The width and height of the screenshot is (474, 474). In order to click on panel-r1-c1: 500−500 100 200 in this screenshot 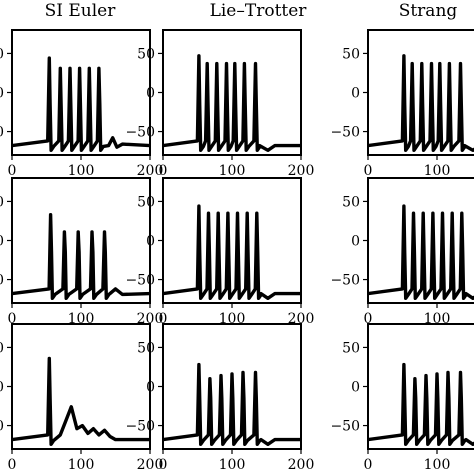, I will do `click(219, 252)`.